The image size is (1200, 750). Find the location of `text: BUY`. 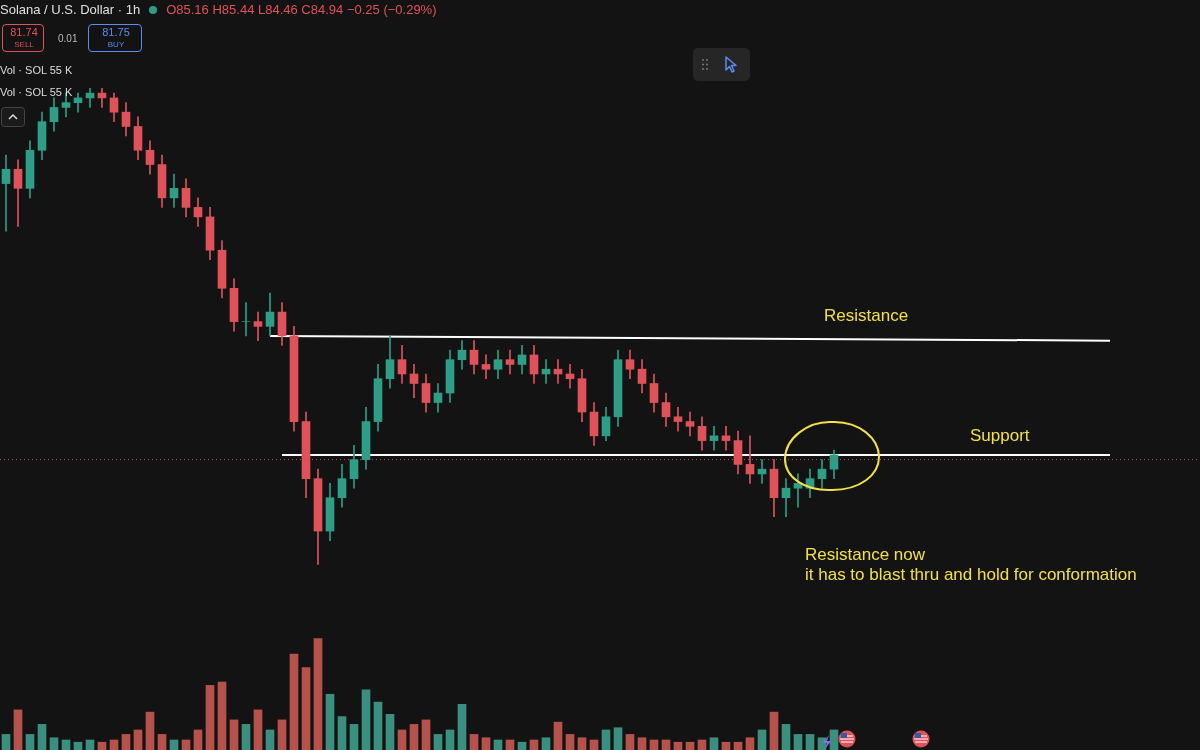

text: BUY is located at coordinates (116, 44).